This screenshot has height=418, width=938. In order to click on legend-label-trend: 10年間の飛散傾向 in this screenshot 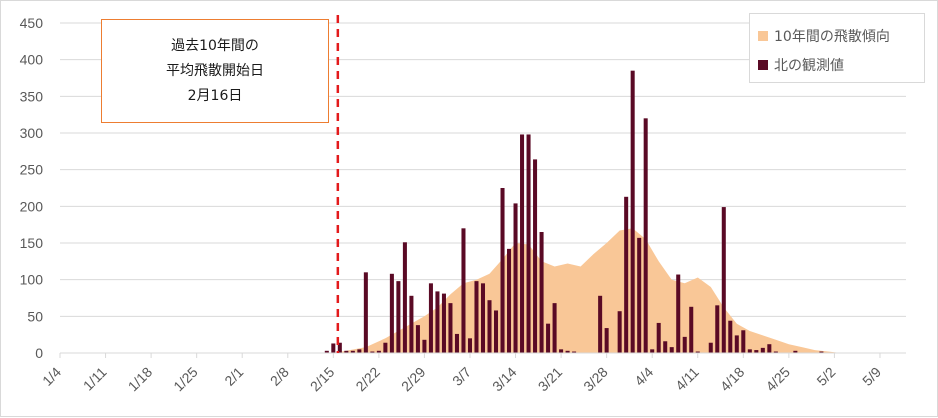, I will do `click(832, 37)`.